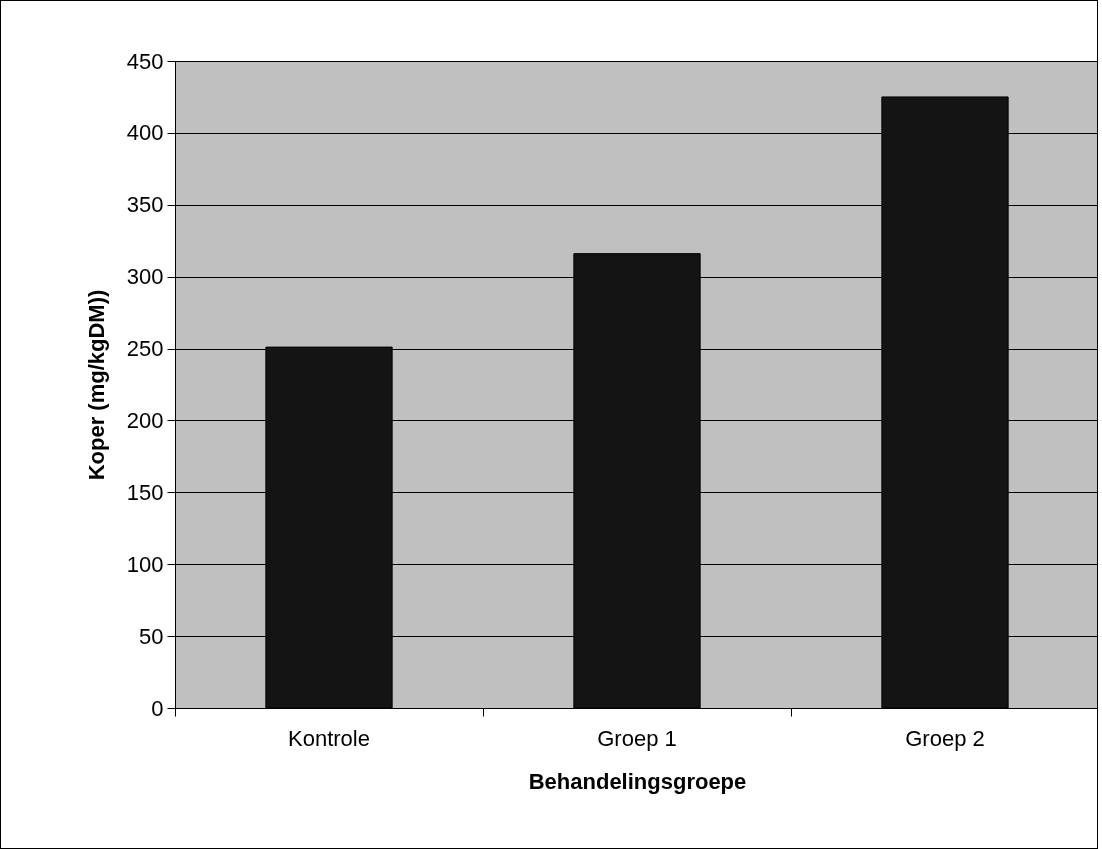 This screenshot has width=1102, height=849. What do you see at coordinates (329, 738) in the screenshot?
I see `x-tick-label: Kontrole` at bounding box center [329, 738].